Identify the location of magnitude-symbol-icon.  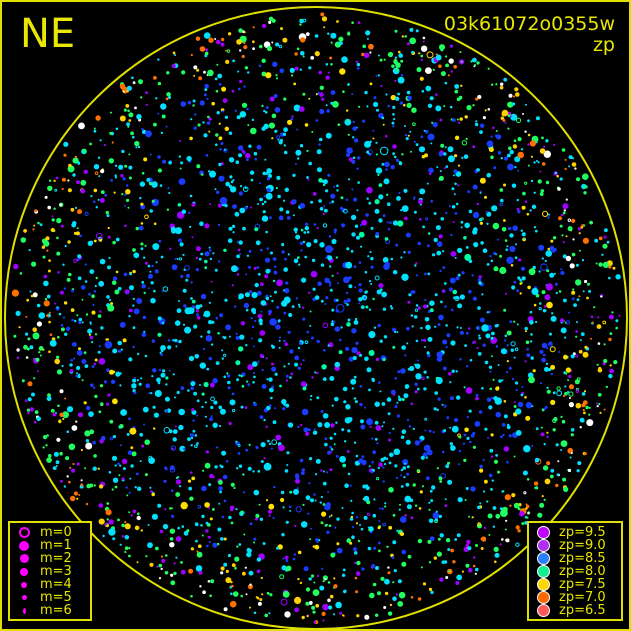
(24, 558).